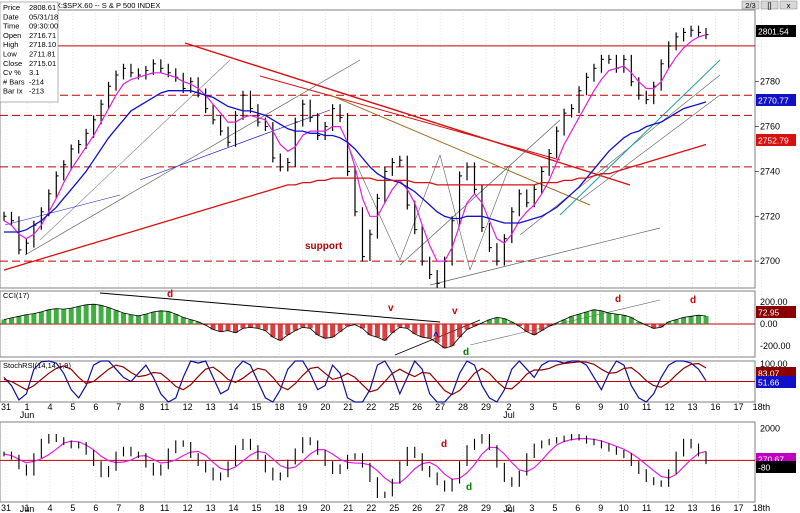  Describe the element at coordinates (773, 101) in the screenshot. I see `last-value-badge-text: 2770.77` at that location.